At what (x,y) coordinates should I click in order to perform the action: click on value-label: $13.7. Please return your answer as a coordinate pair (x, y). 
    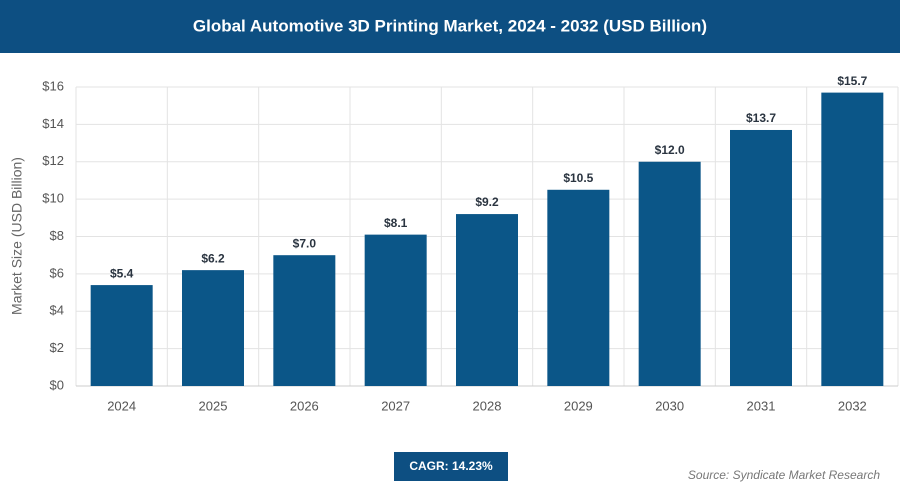
    Looking at the image, I should click on (761, 118).